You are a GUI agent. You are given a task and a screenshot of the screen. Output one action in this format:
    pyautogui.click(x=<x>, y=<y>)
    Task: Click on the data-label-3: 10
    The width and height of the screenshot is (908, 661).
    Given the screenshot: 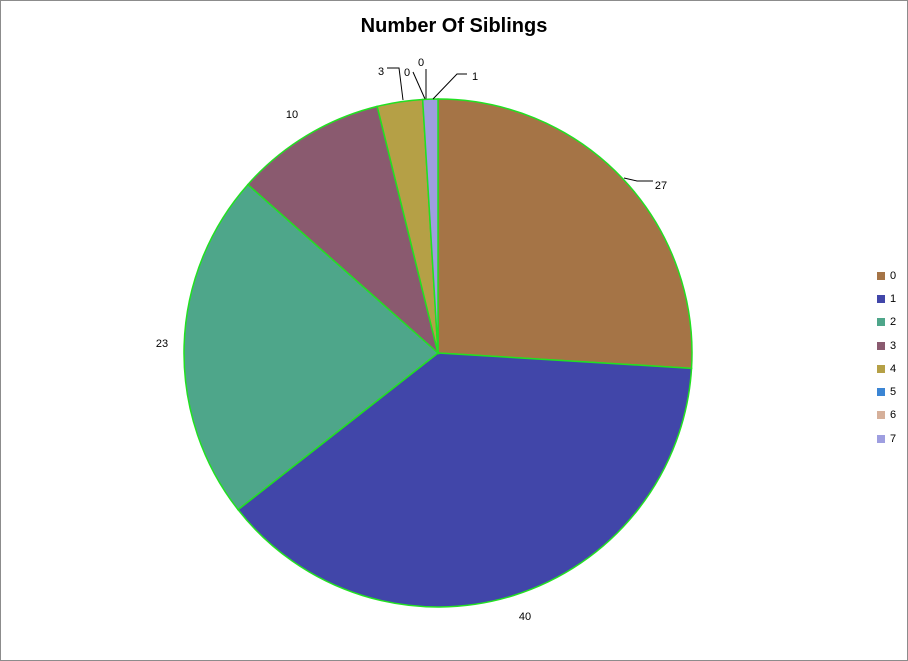 What is the action you would take?
    pyautogui.click(x=292, y=115)
    